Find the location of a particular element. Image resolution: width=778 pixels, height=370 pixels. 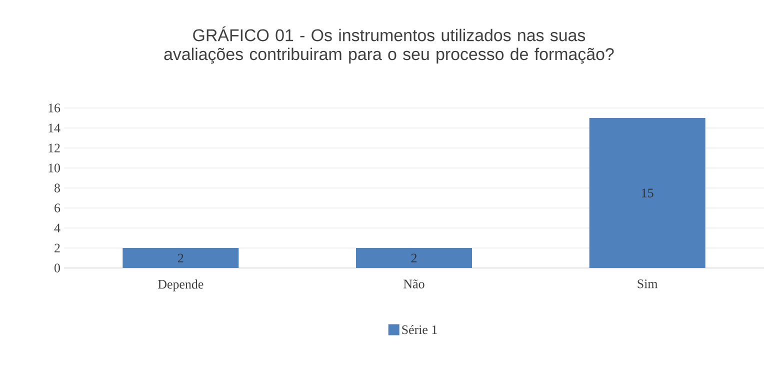

y-tick-label: 4 is located at coordinates (57, 228).